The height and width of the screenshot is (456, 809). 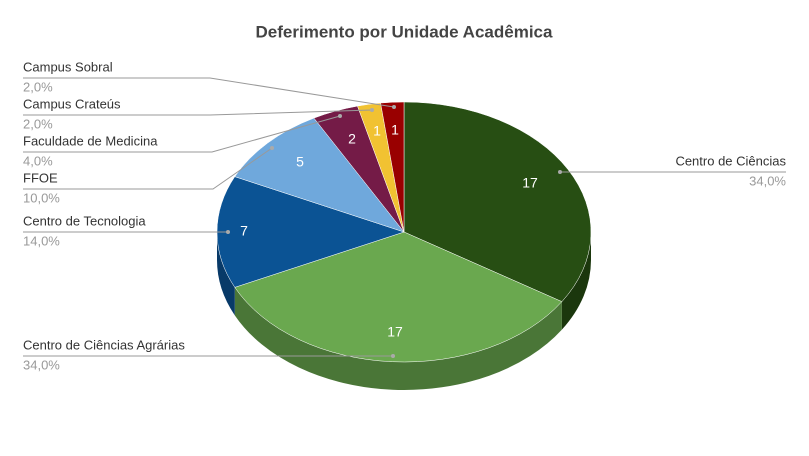 I want to click on category-label: Campus Crateús, so click(x=72, y=103).